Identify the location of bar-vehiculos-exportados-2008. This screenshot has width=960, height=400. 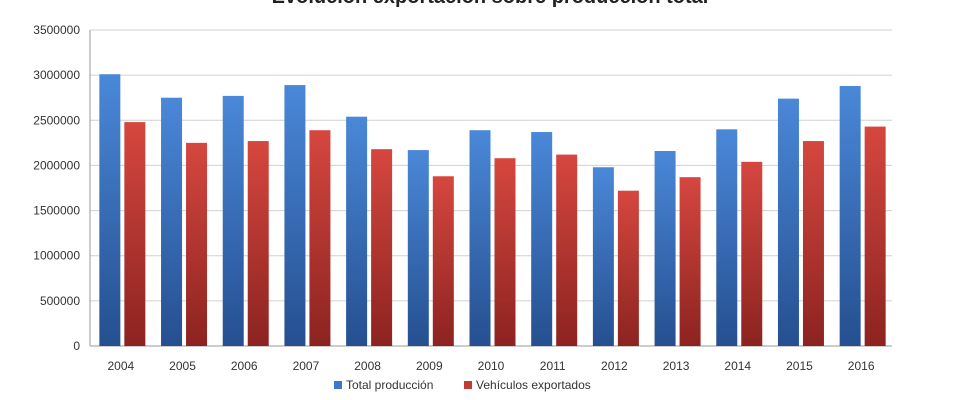
(382, 247).